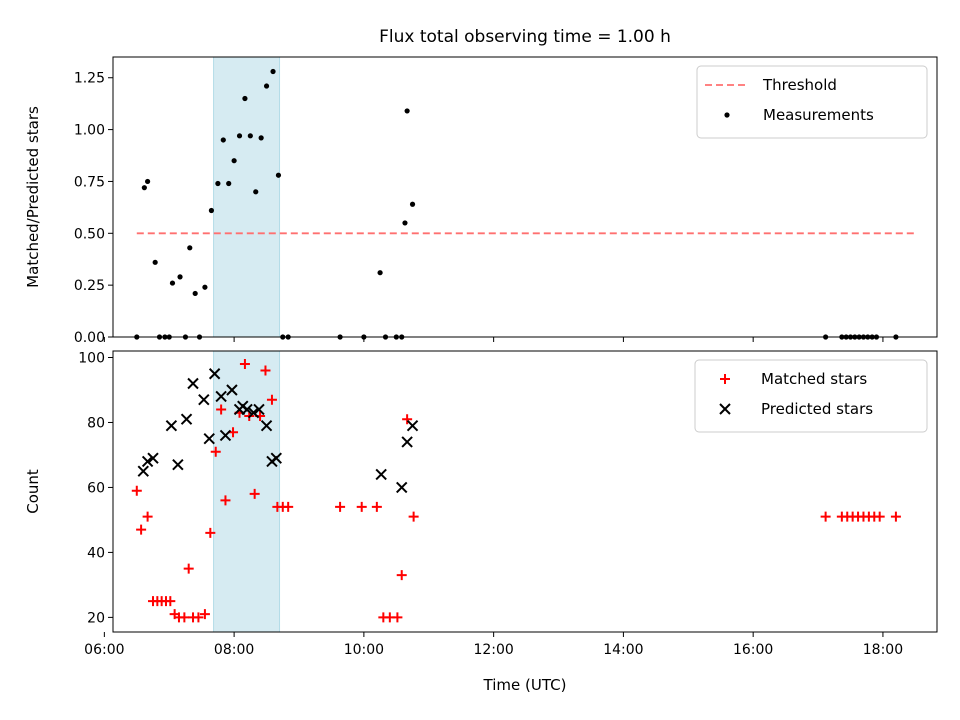 Image resolution: width=960 pixels, height=720 pixels. I want to click on legend-label: Predicted stars, so click(817, 409).